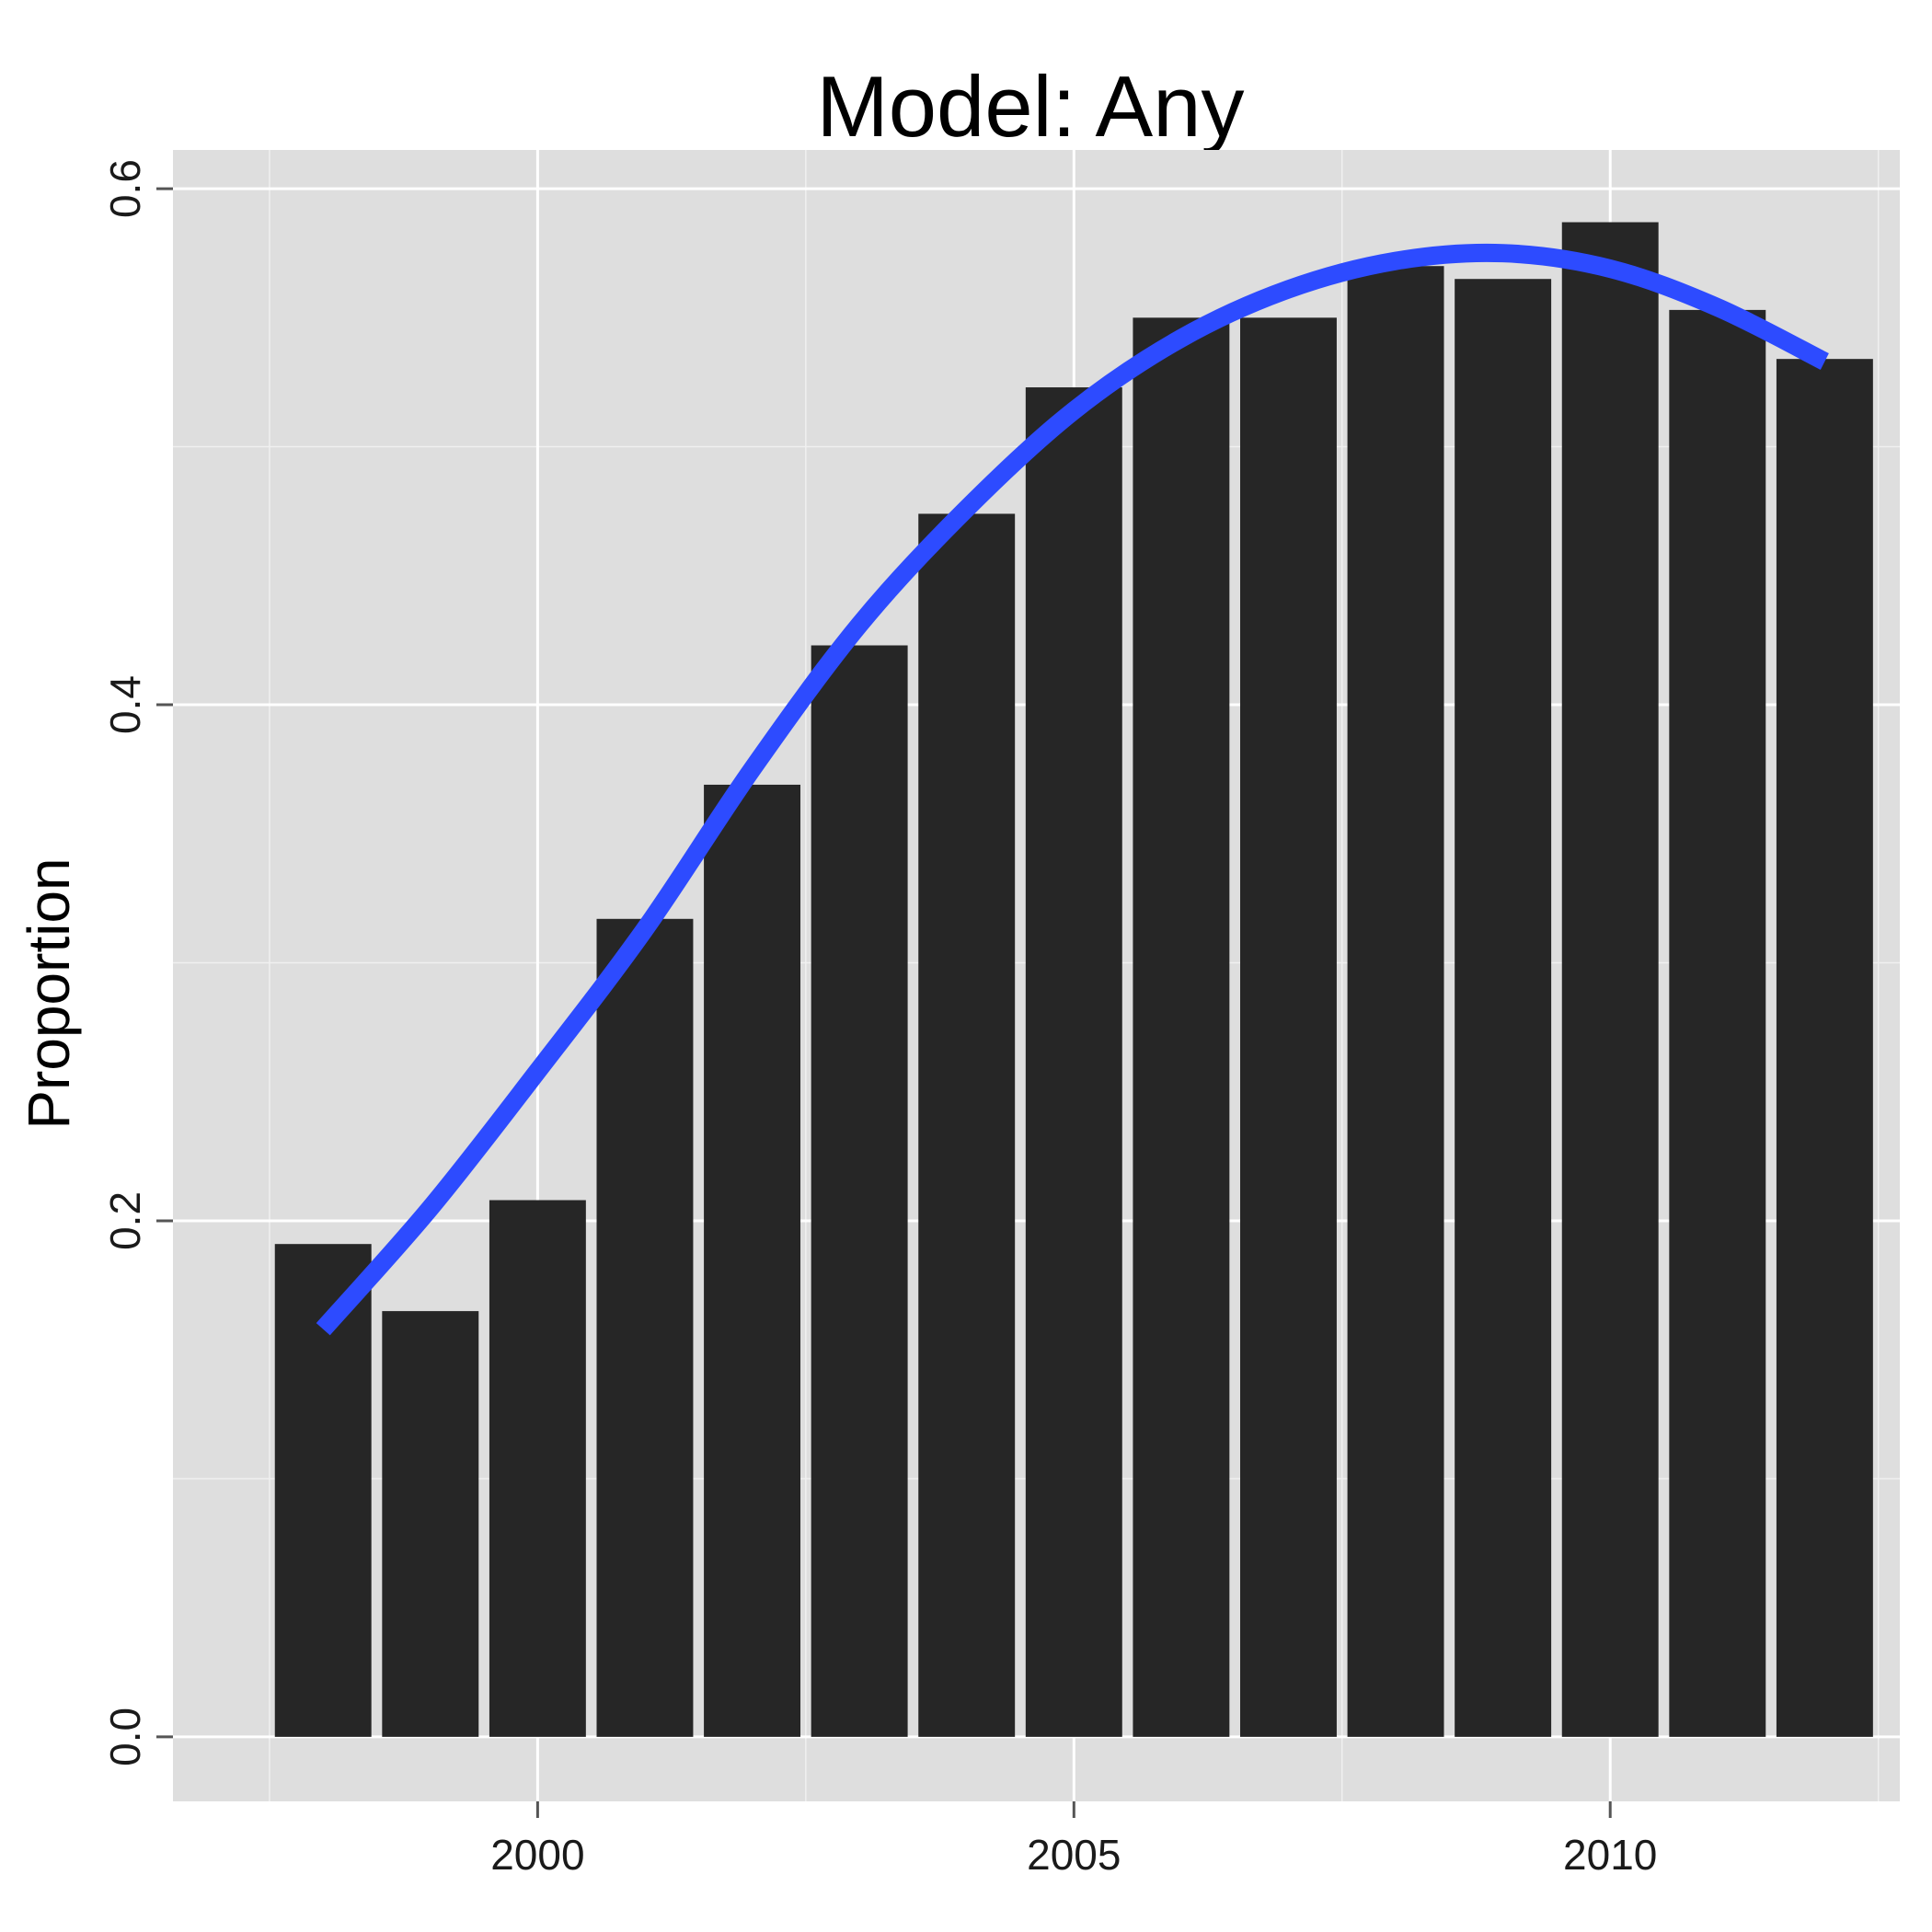 This screenshot has width=1932, height=1932. What do you see at coordinates (125, 704) in the screenshot?
I see `y-tick-label: 0.4` at bounding box center [125, 704].